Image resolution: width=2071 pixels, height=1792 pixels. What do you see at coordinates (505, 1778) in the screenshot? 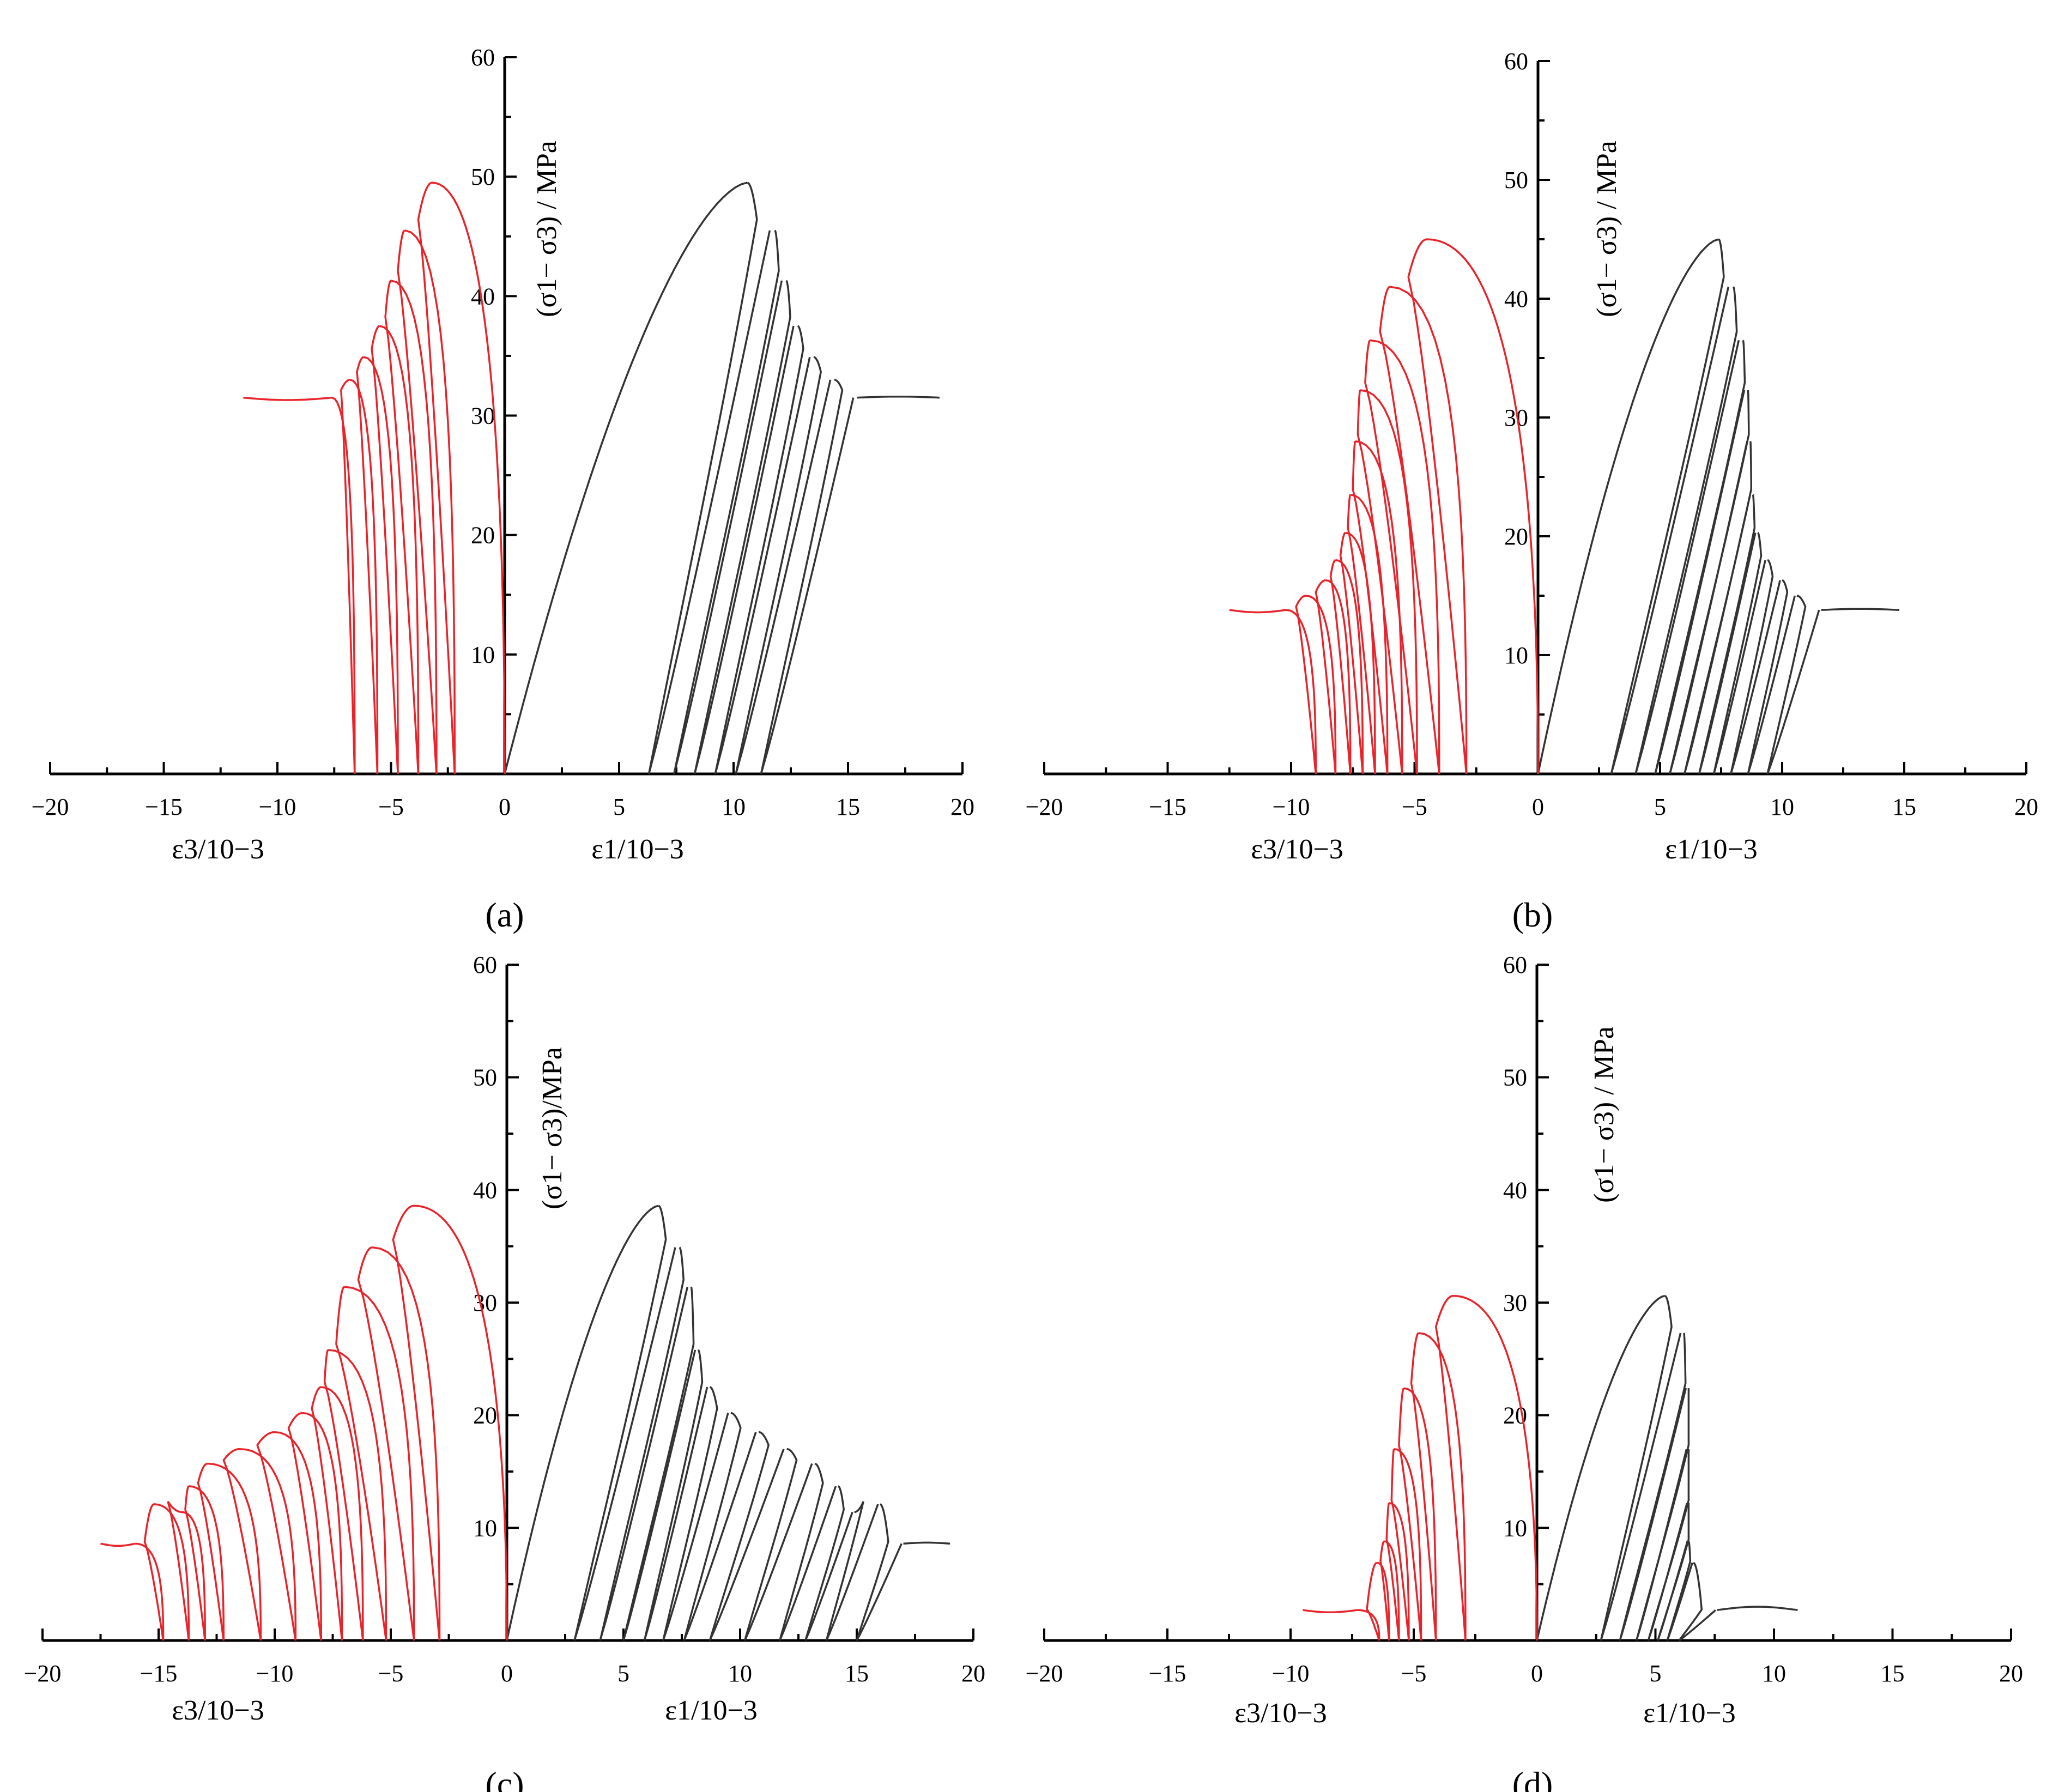
I see `panel-caption: (c)` at bounding box center [505, 1778].